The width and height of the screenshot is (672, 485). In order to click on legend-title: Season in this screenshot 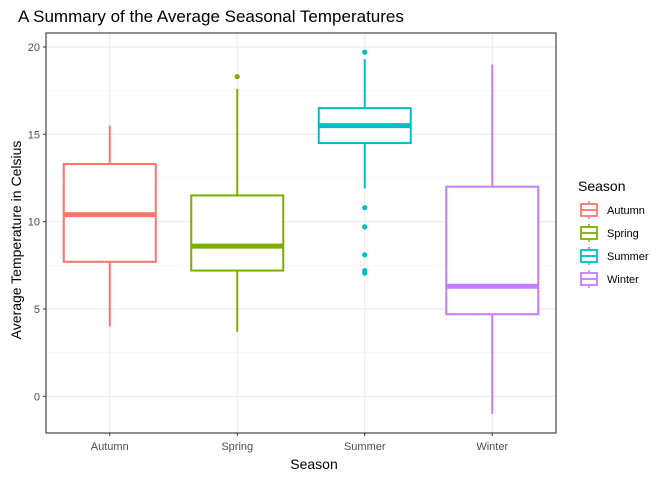, I will do `click(601, 186)`.